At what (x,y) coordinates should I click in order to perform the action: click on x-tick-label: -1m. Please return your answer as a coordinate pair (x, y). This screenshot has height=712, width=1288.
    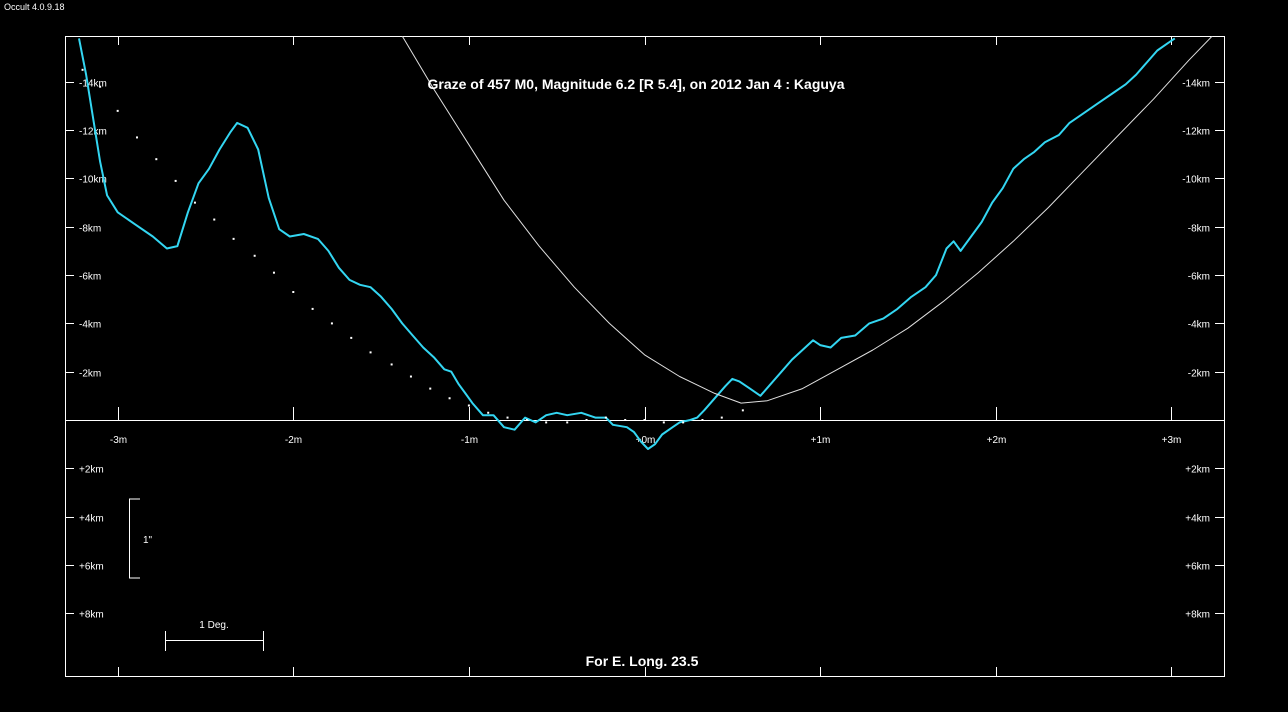
    Looking at the image, I should click on (469, 440).